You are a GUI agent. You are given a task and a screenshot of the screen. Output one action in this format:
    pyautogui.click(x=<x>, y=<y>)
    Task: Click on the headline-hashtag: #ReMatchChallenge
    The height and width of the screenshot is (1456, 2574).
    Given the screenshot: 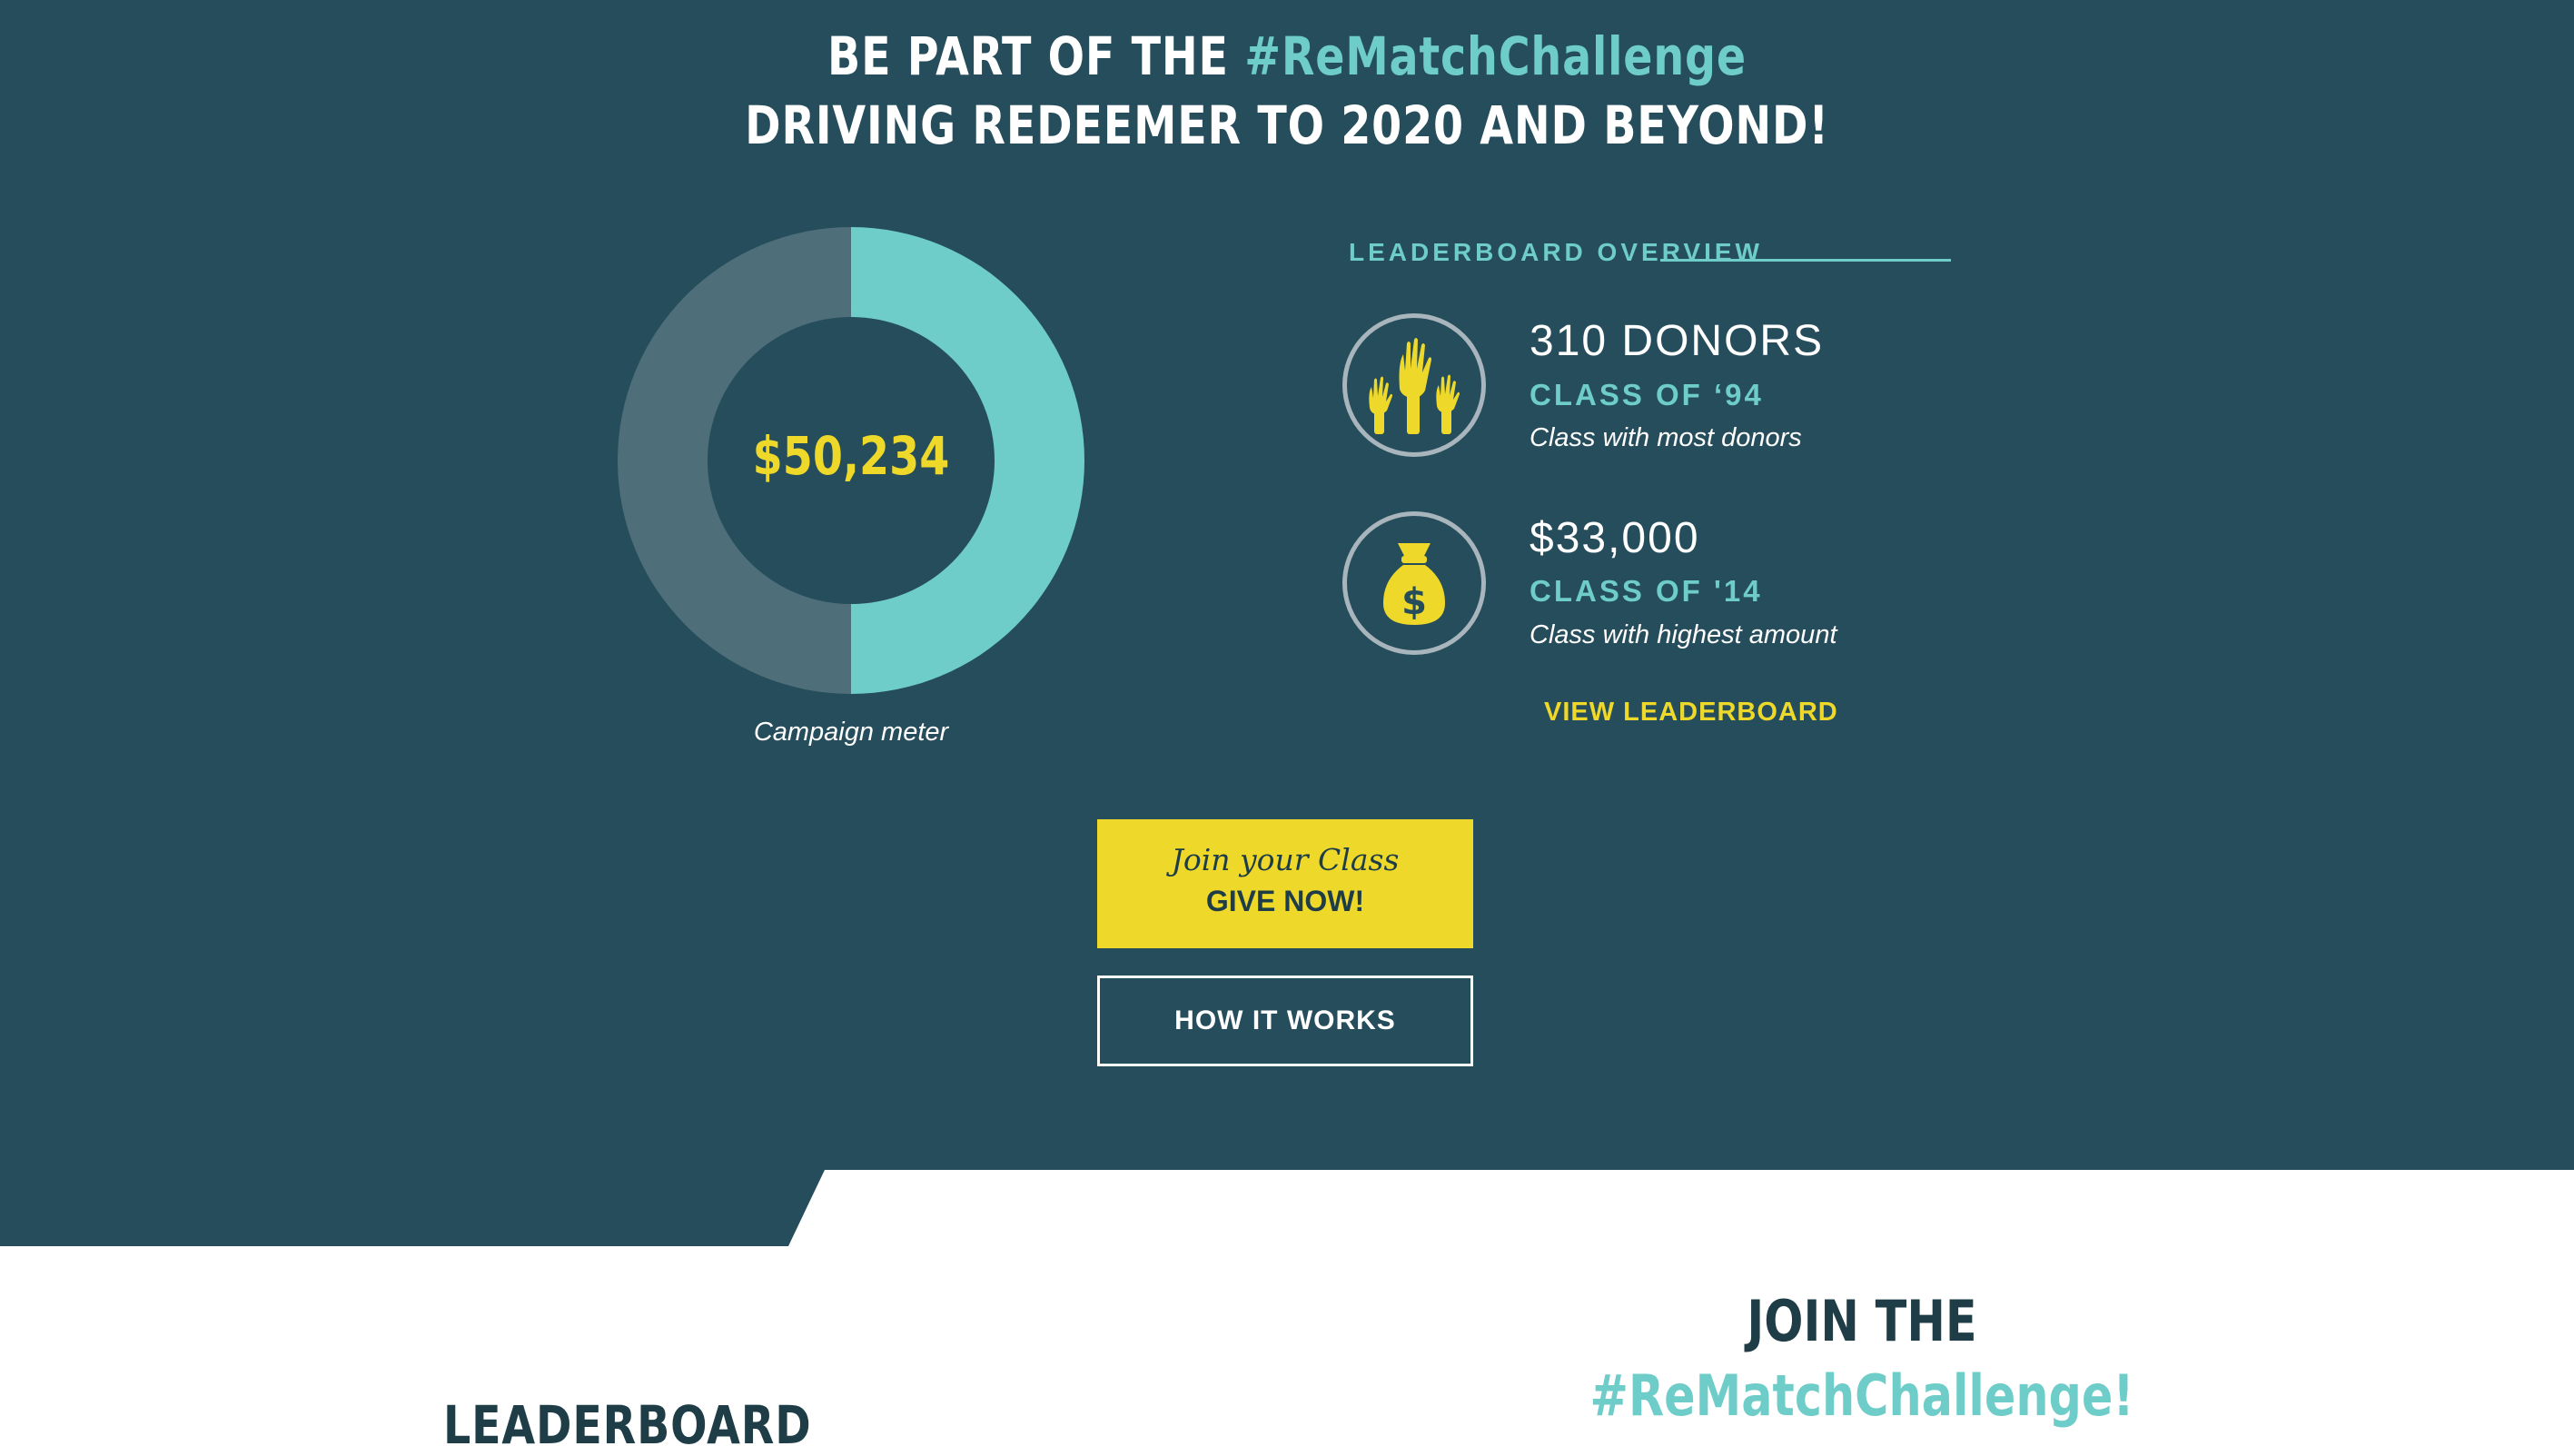 What is the action you would take?
    pyautogui.click(x=1495, y=56)
    